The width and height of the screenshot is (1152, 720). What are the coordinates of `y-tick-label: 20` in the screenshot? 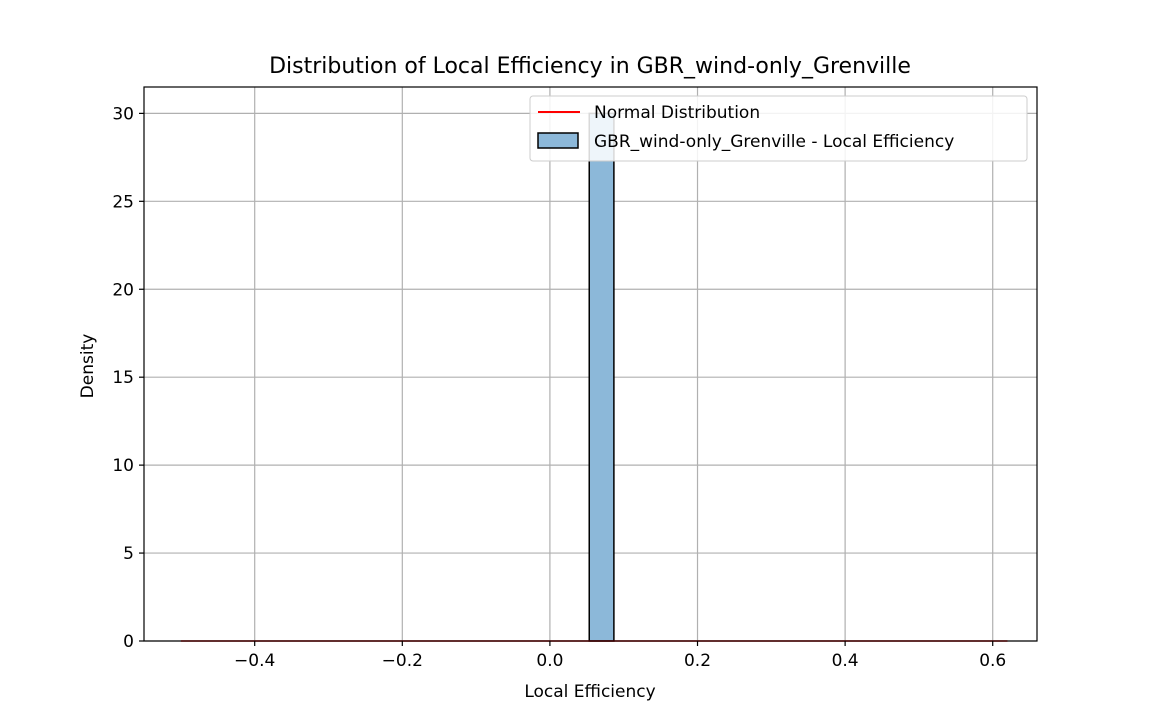 It's located at (123, 290).